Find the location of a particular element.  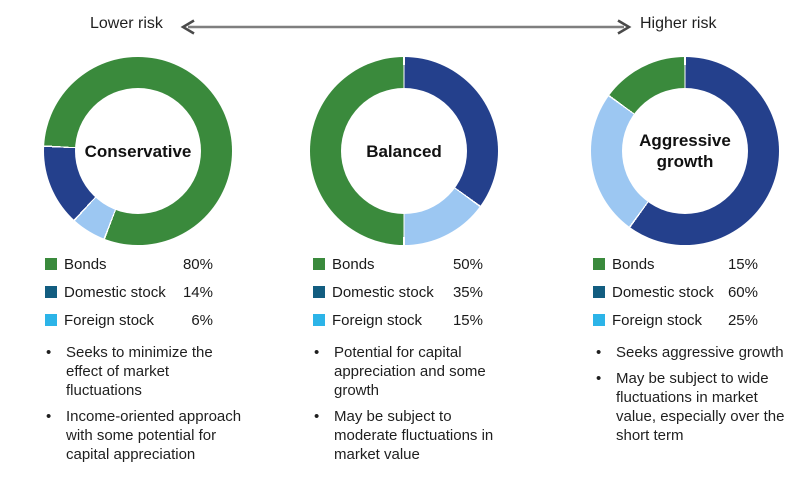

legend-percent: 80% is located at coordinates (197, 264).